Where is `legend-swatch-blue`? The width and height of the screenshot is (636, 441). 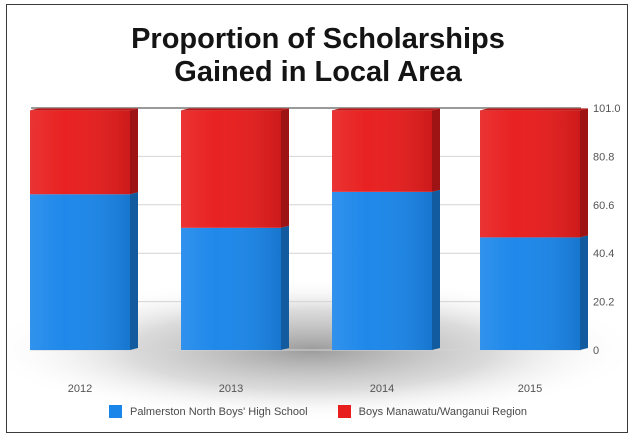 legend-swatch-blue is located at coordinates (116, 411).